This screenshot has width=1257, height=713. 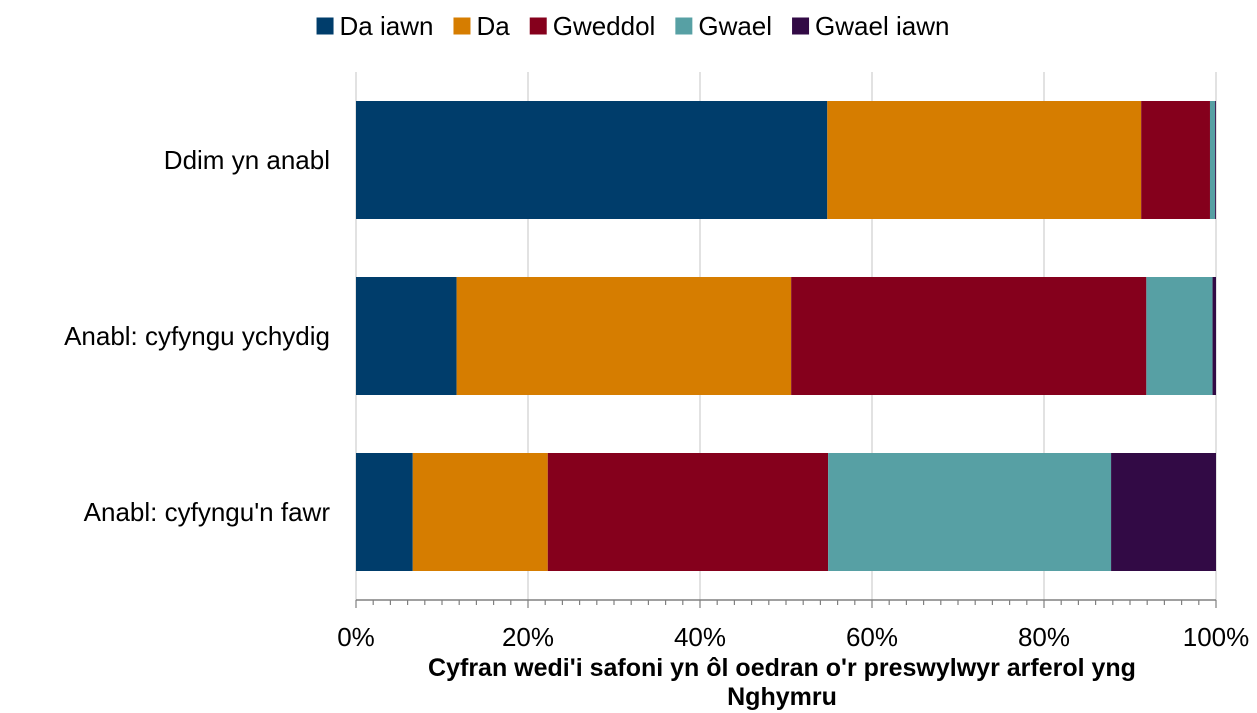 I want to click on legend-label: Gwael iawn, so click(x=882, y=26).